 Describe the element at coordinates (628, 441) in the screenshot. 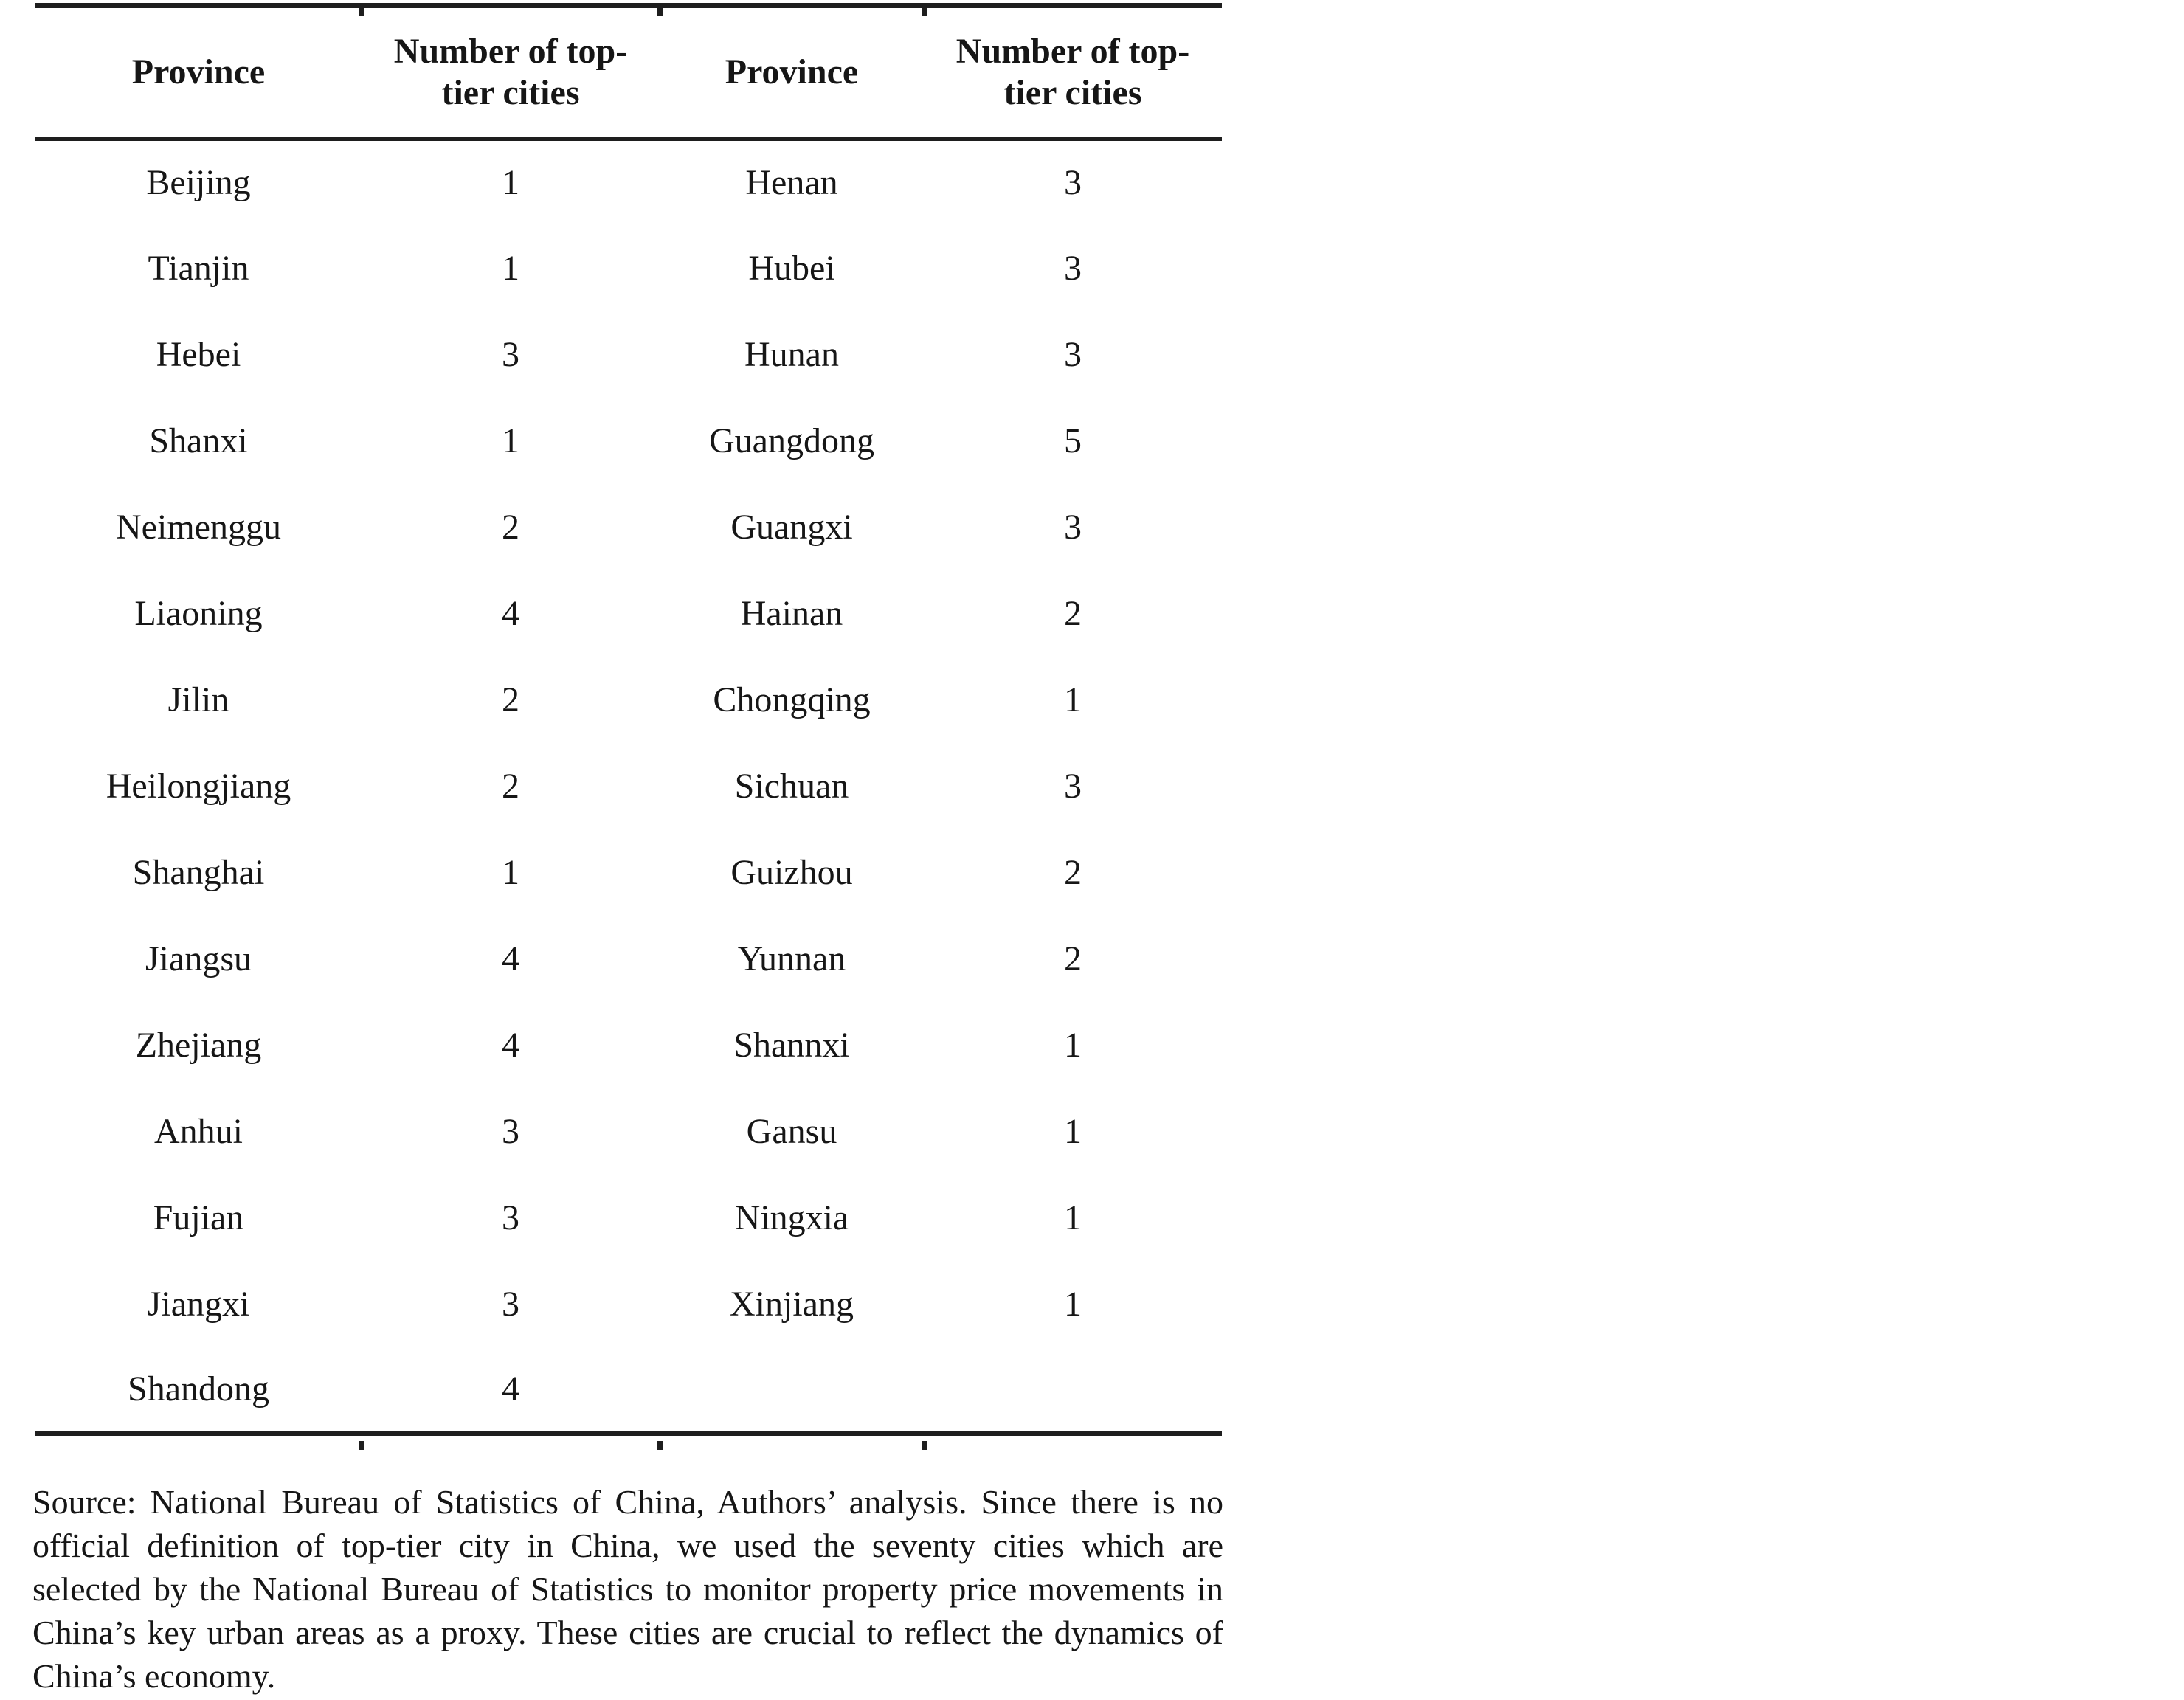

I see `table-row: Shanxi 1 Guangdong 5` at that location.